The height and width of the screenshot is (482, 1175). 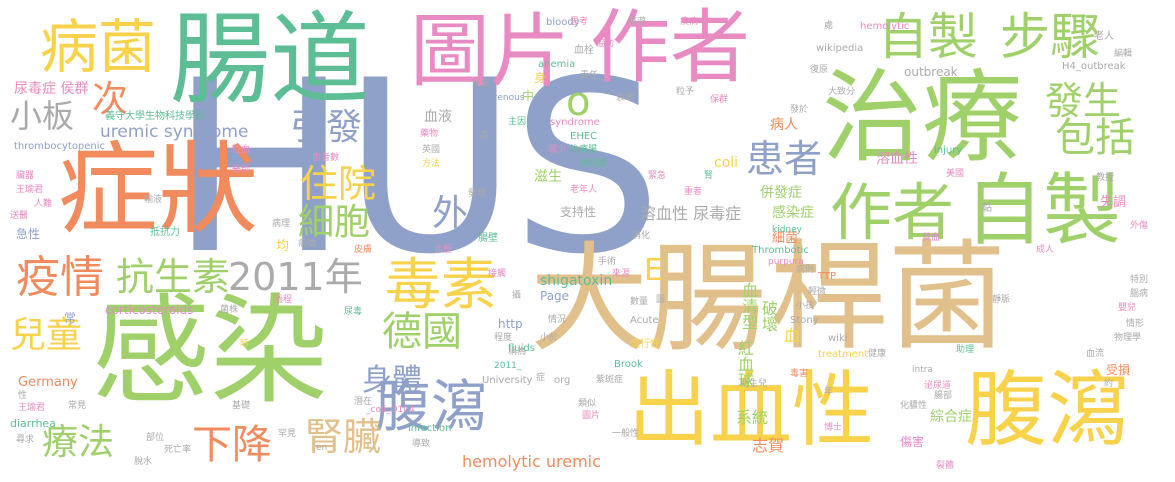 What do you see at coordinates (1094, 66) in the screenshot?
I see `word-h4-outbreak: H4_outbreak` at bounding box center [1094, 66].